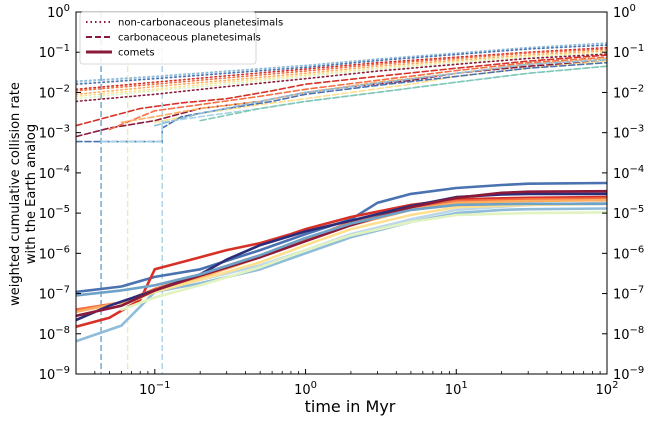  Describe the element at coordinates (456, 389) in the screenshot. I see `x-tick-label-2: 10¹` at that location.